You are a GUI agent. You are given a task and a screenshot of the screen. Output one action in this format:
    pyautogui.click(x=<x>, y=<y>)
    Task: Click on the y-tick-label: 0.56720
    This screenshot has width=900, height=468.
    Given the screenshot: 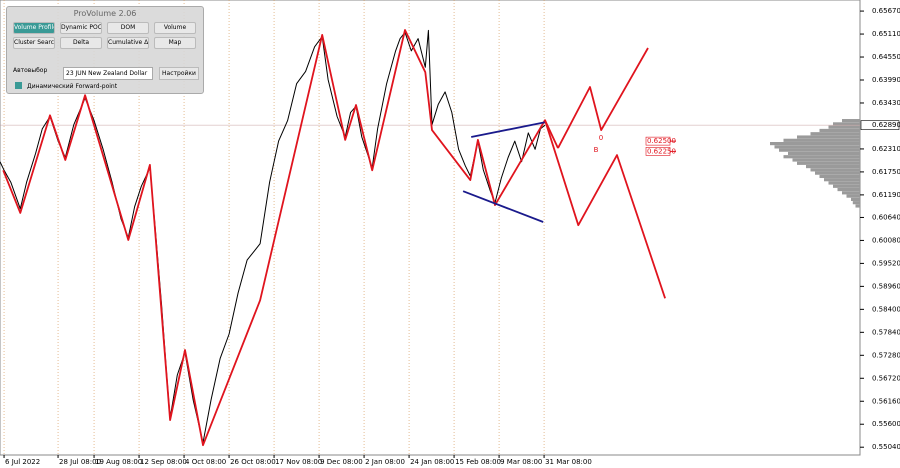 What is the action you would take?
    pyautogui.click(x=886, y=378)
    